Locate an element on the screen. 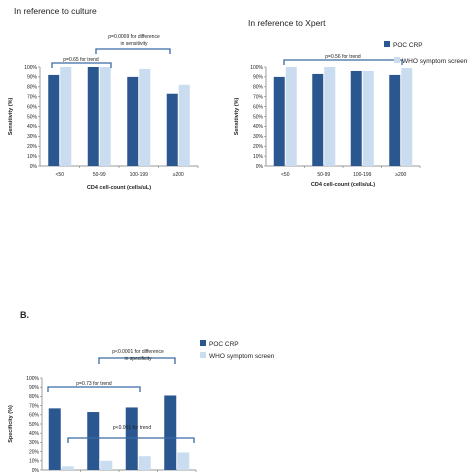  annotation-trend: p=0.65 for trend is located at coordinates (81, 60).